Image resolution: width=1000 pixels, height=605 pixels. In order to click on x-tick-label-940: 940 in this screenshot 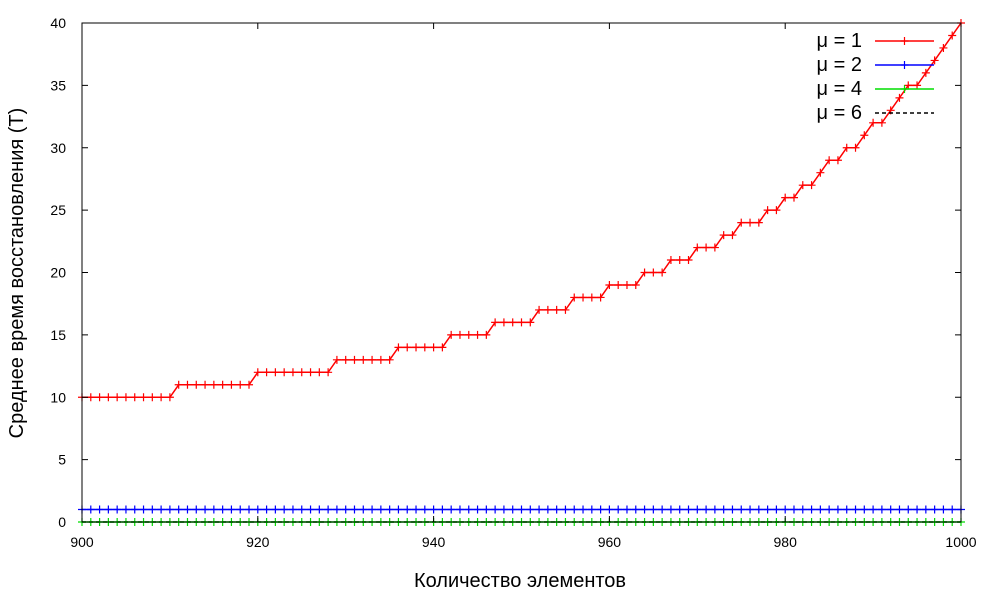, I will do `click(434, 542)`.